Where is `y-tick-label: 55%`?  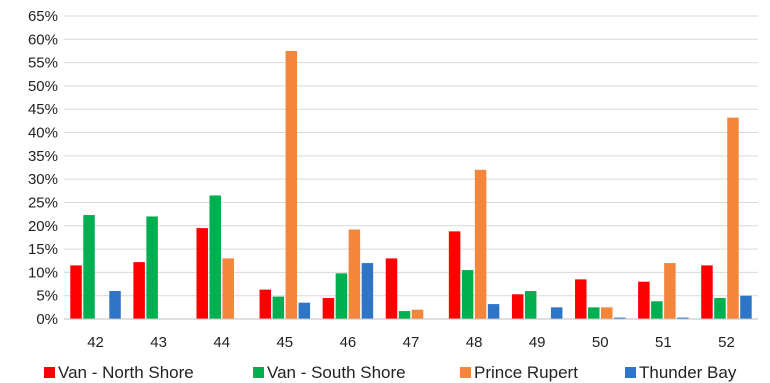
y-tick-label: 55% is located at coordinates (43, 63).